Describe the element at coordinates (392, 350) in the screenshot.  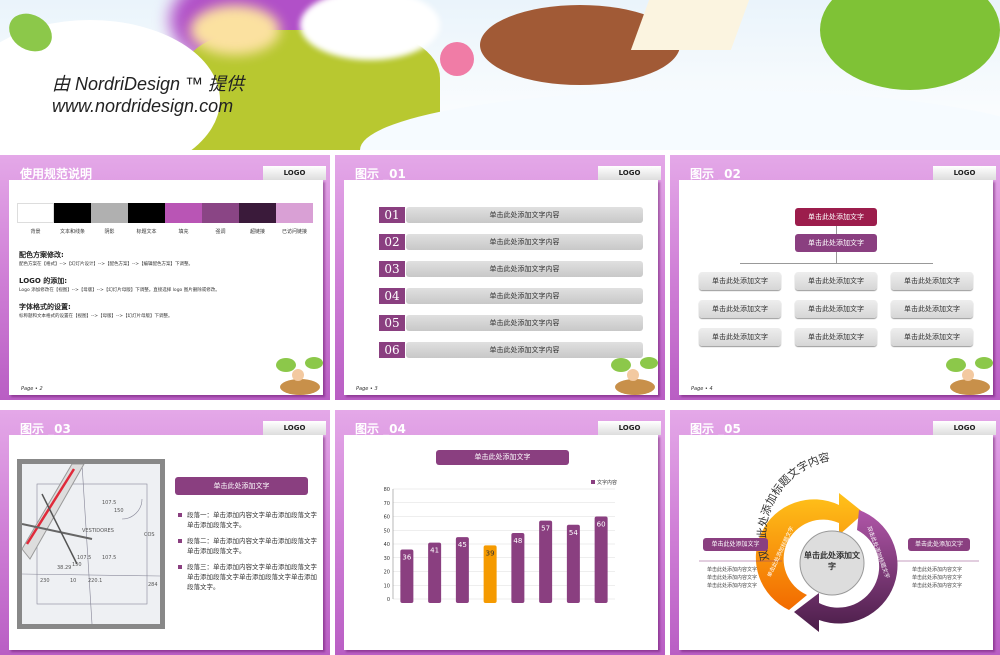
I see `item-number: 06` at that location.